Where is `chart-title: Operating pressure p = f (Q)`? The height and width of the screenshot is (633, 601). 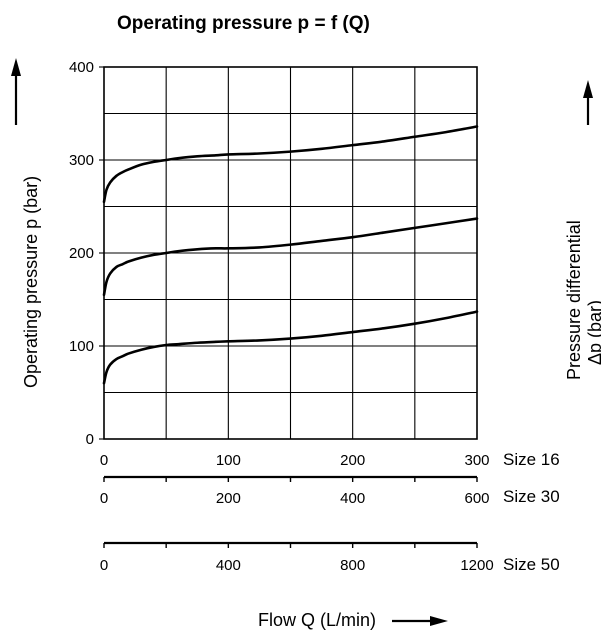 chart-title: Operating pressure p = f (Q) is located at coordinates (243, 23).